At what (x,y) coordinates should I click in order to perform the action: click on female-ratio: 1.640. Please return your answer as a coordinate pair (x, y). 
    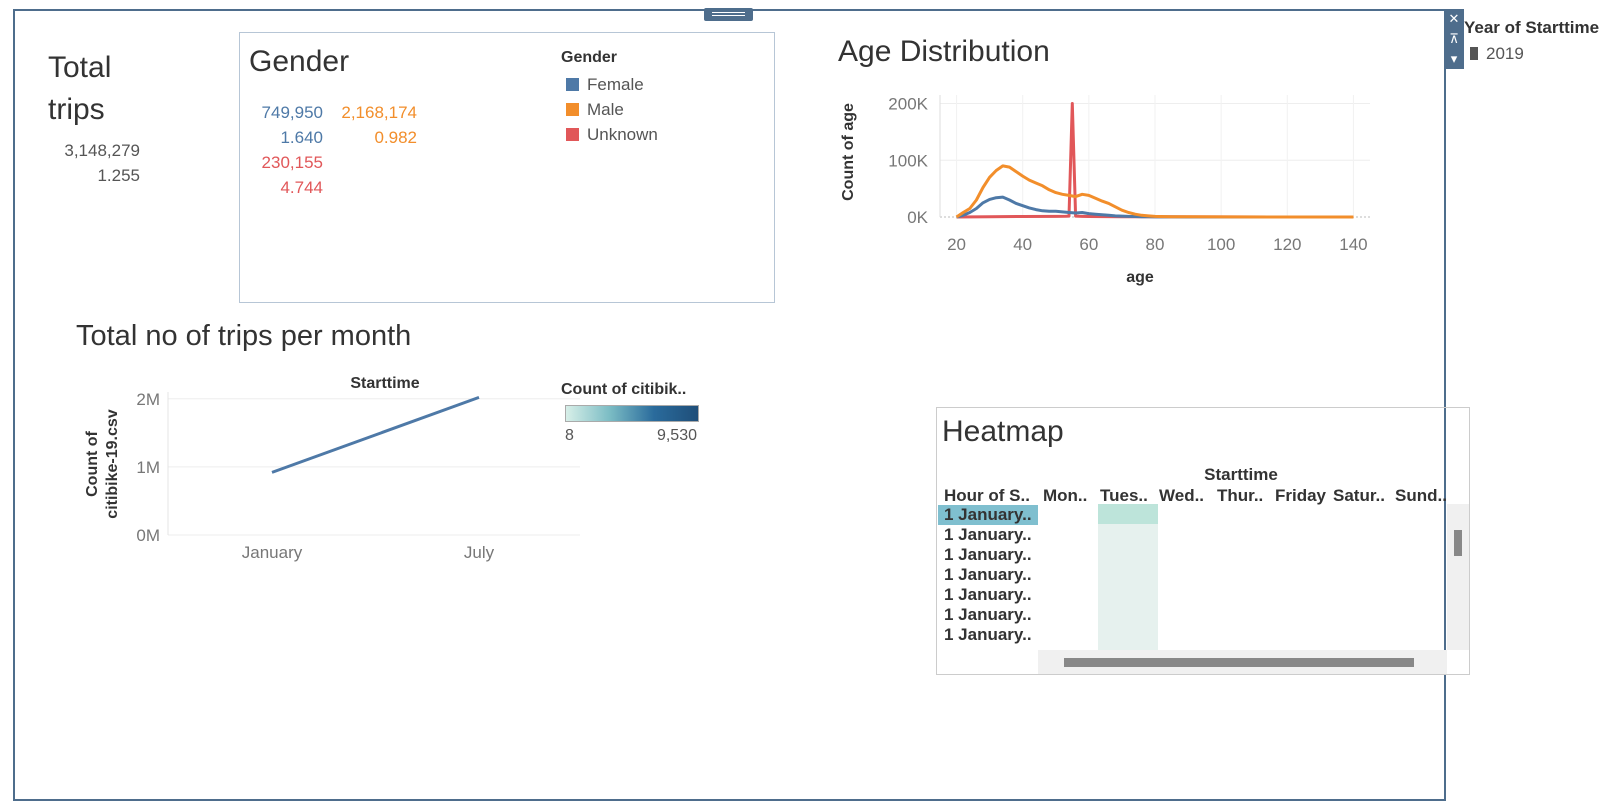
    Looking at the image, I should click on (301, 137).